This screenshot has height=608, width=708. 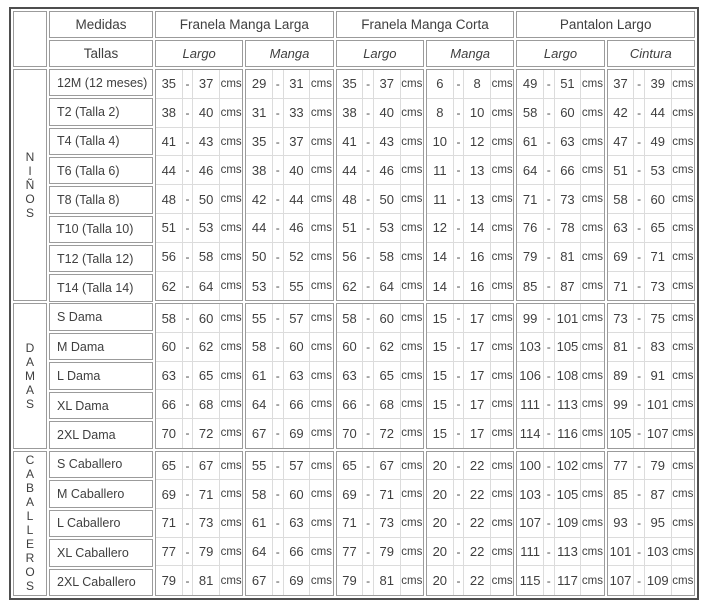 I want to click on vertical-letter: O, so click(x=30, y=572).